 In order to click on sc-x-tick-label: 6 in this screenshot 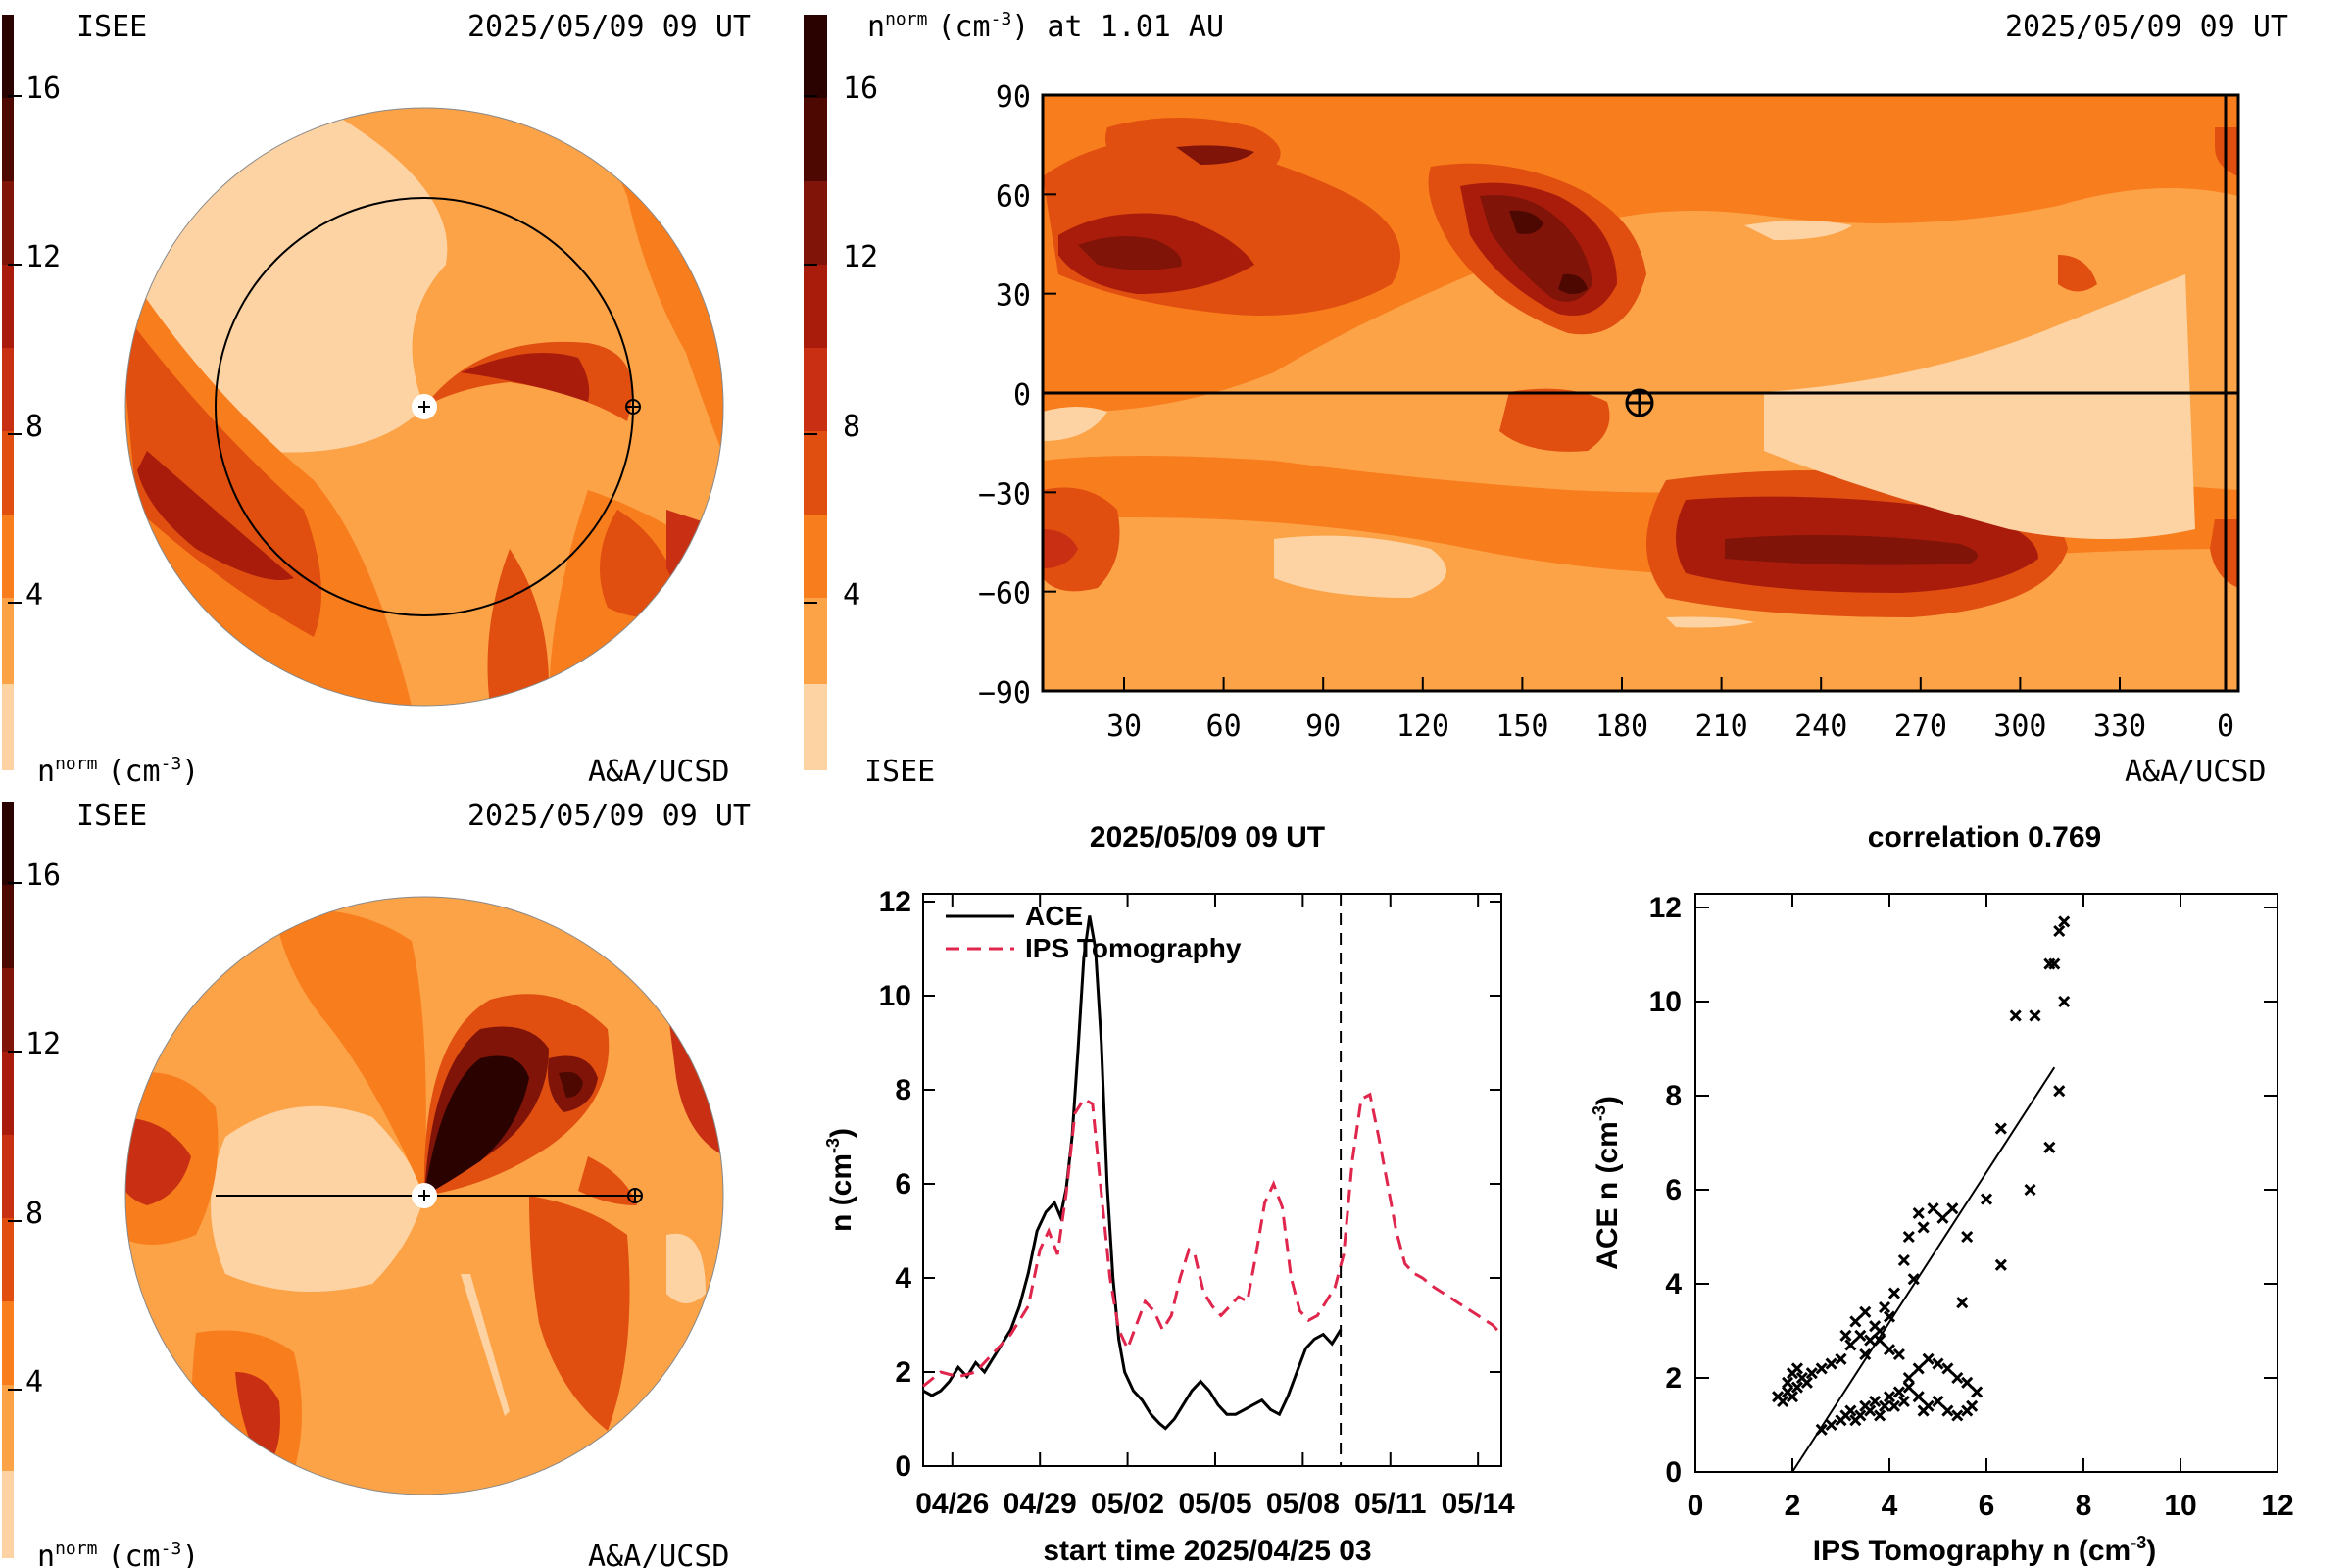, I will do `click(1987, 1506)`.